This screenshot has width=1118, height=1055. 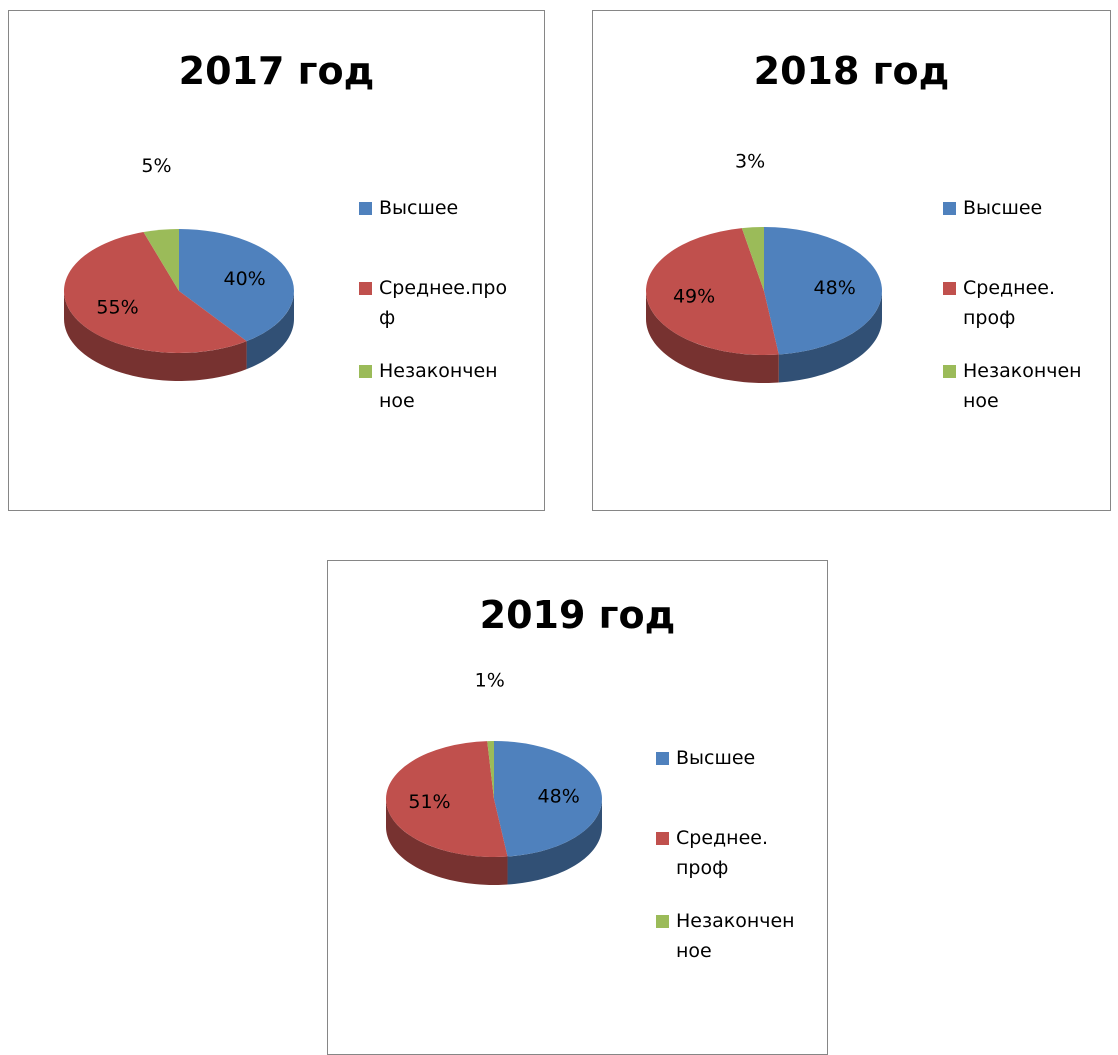 I want to click on data-label: 51%, so click(x=429, y=802).